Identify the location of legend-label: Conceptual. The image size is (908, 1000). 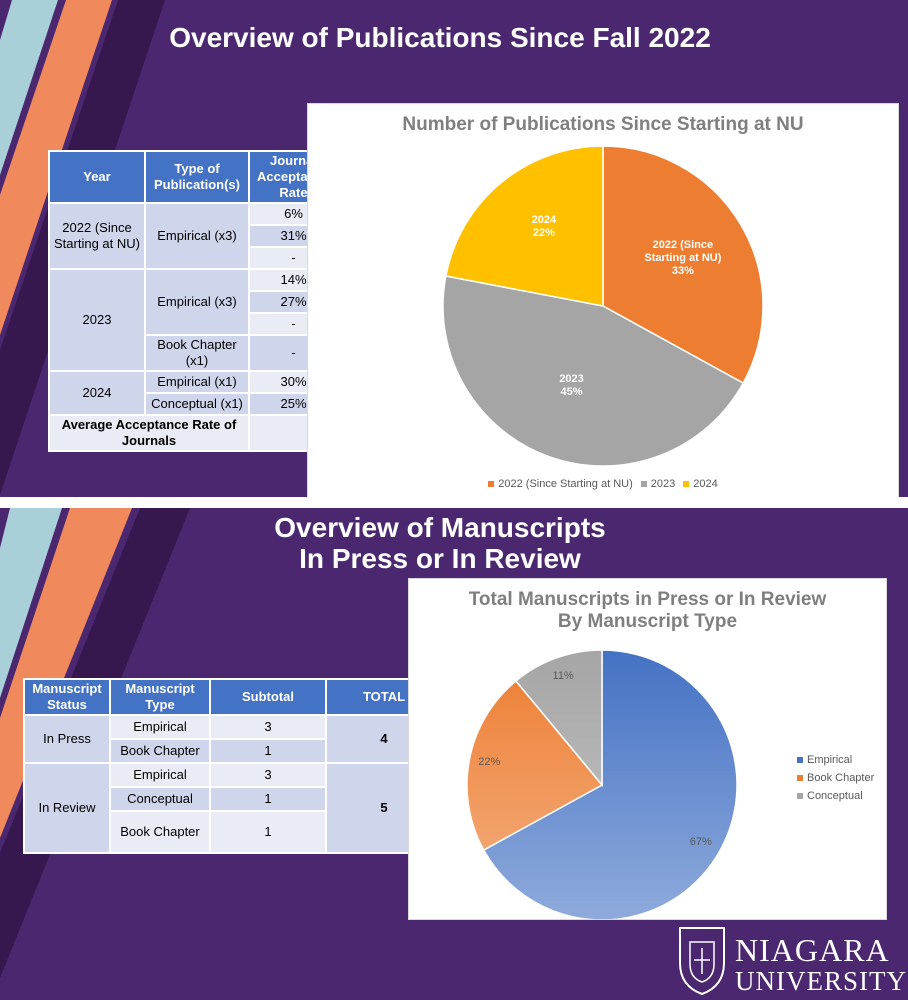
(835, 796).